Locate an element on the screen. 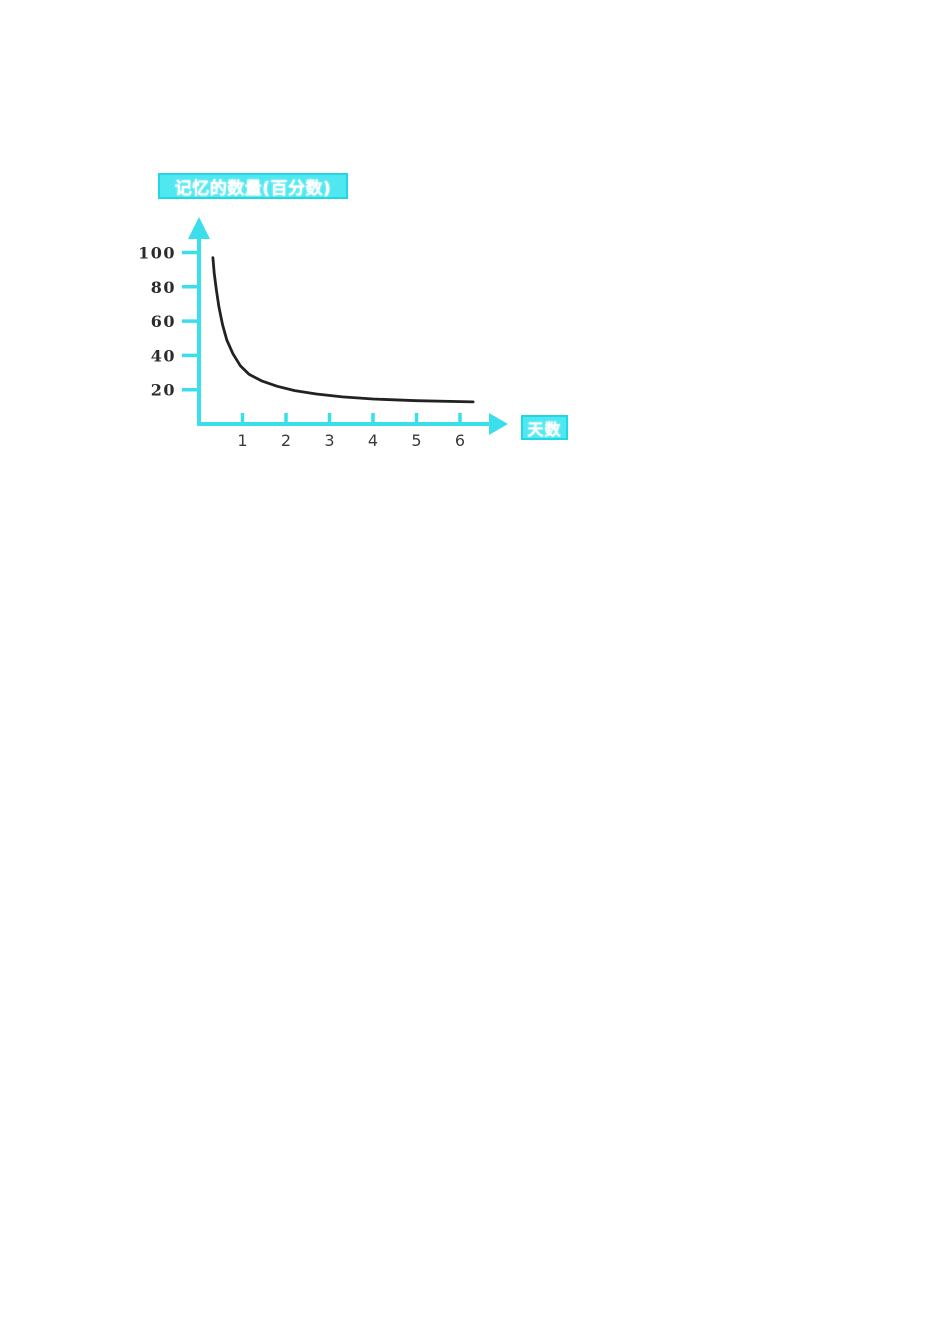 This screenshot has width=950, height=1344. x-tick-labels: 1 2 3 4 5 6 is located at coordinates (351, 440).